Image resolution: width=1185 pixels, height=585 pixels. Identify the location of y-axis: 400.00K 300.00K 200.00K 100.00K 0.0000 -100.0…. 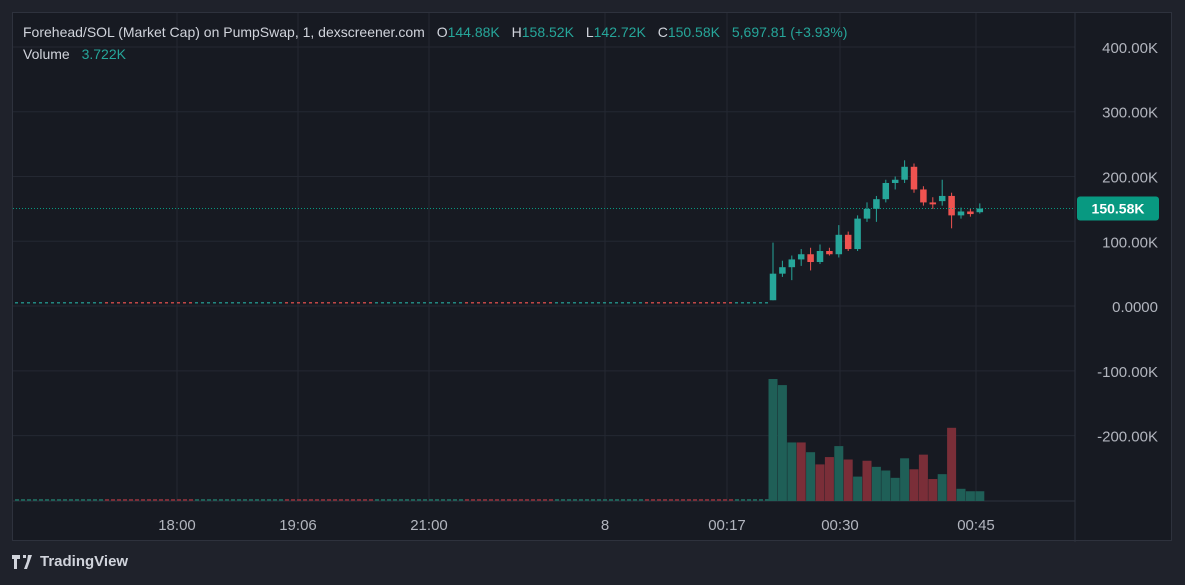
(1127, 243).